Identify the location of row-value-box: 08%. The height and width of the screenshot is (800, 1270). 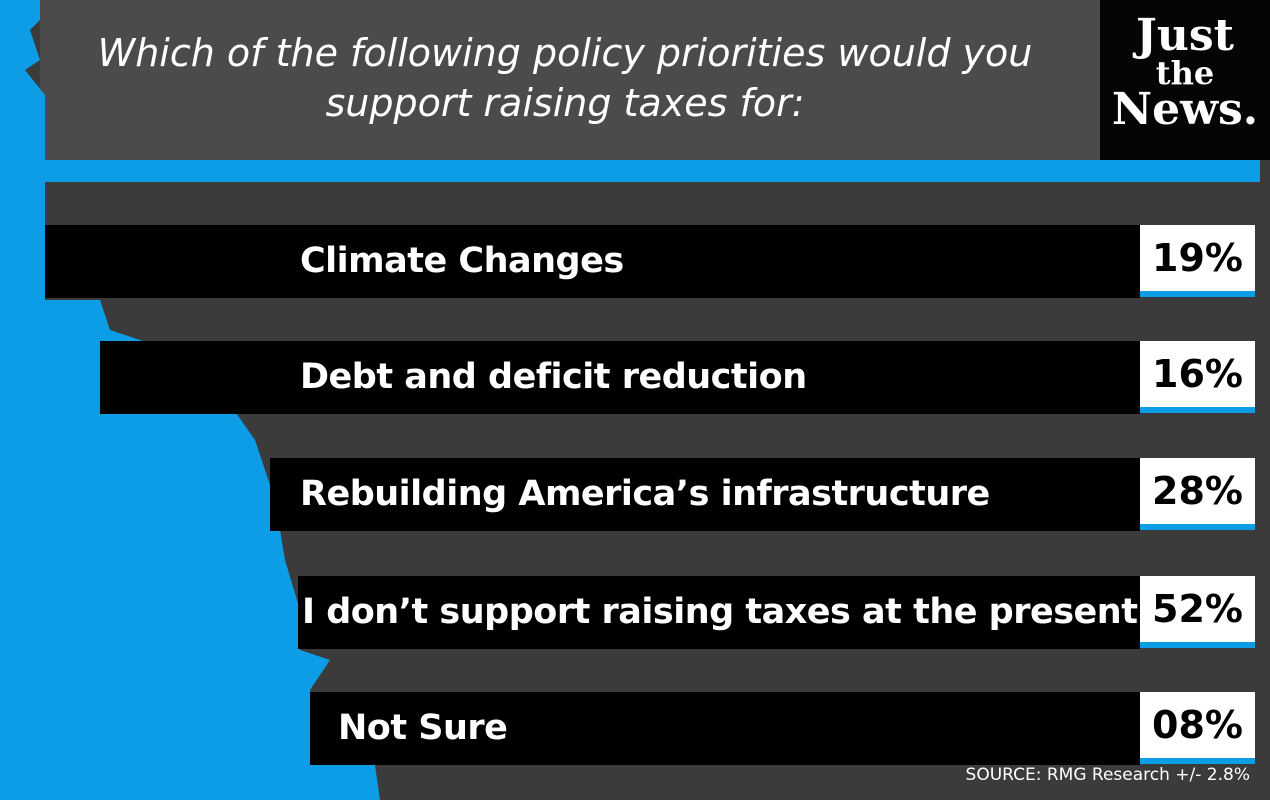
(1197, 728).